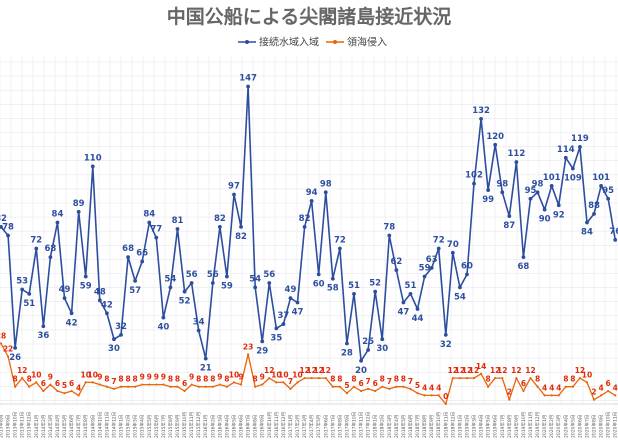 This screenshot has height=444, width=618. Describe the element at coordinates (15, 425) in the screenshot. I see `x-tick-label: 2013年10月` at that location.